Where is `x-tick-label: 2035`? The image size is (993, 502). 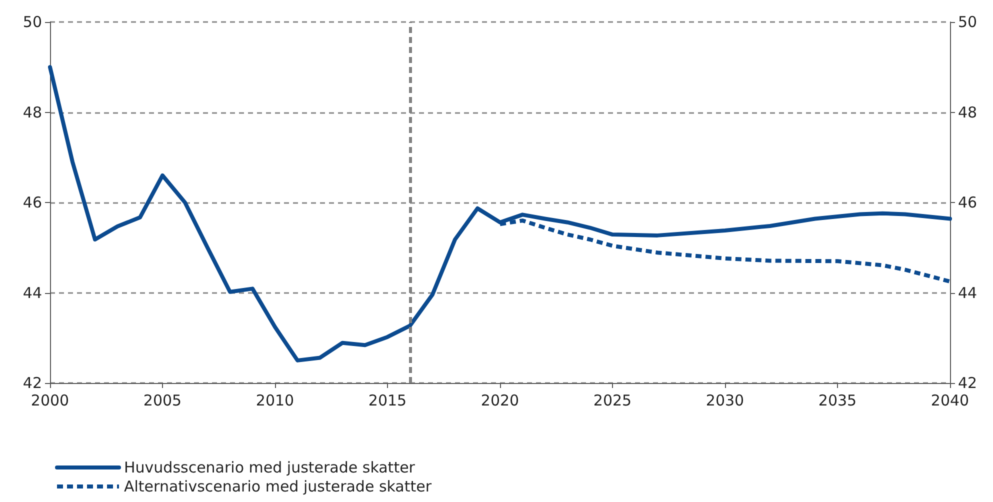
x-tick-label: 2035 is located at coordinates (837, 401).